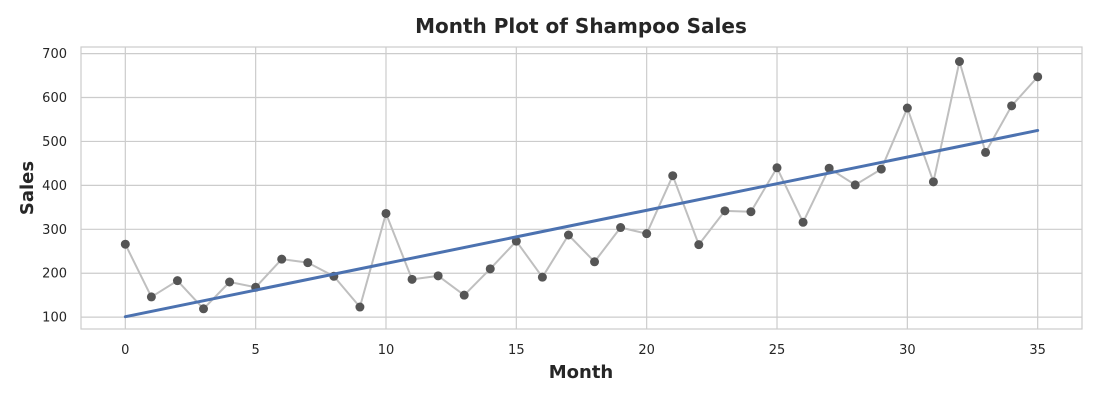  What do you see at coordinates (386, 350) in the screenshot?
I see `x-tick-label: 10` at bounding box center [386, 350].